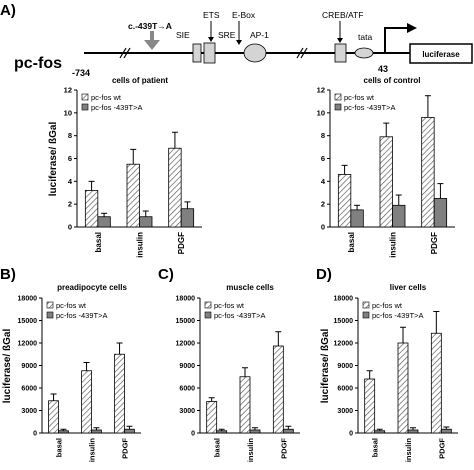  I want to click on luciferase-label: luciferase, so click(441, 54).